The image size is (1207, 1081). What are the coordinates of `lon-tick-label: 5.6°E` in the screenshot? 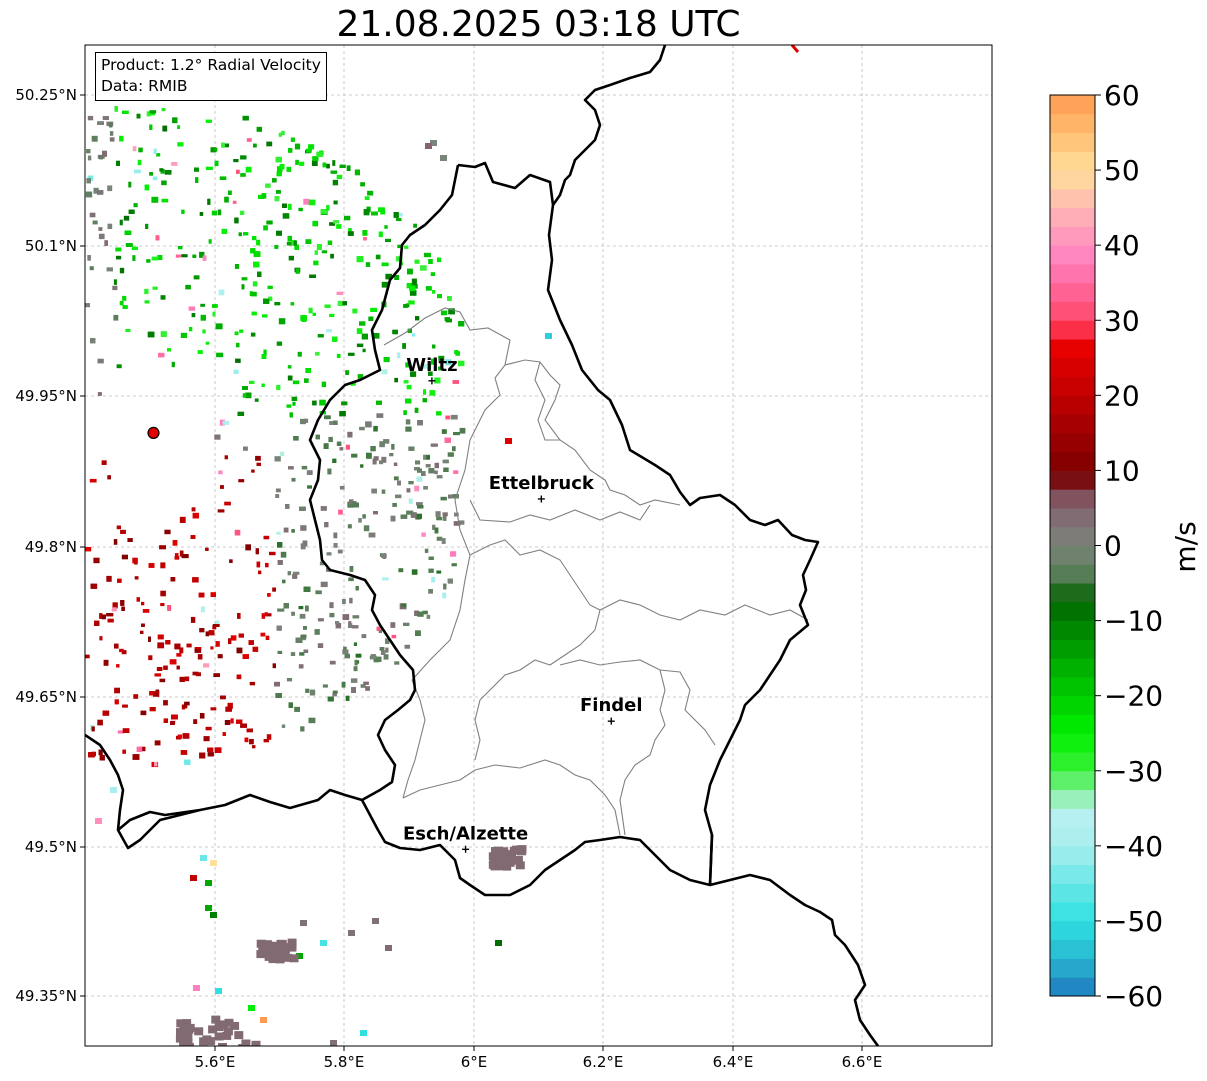 It's located at (215, 1062).